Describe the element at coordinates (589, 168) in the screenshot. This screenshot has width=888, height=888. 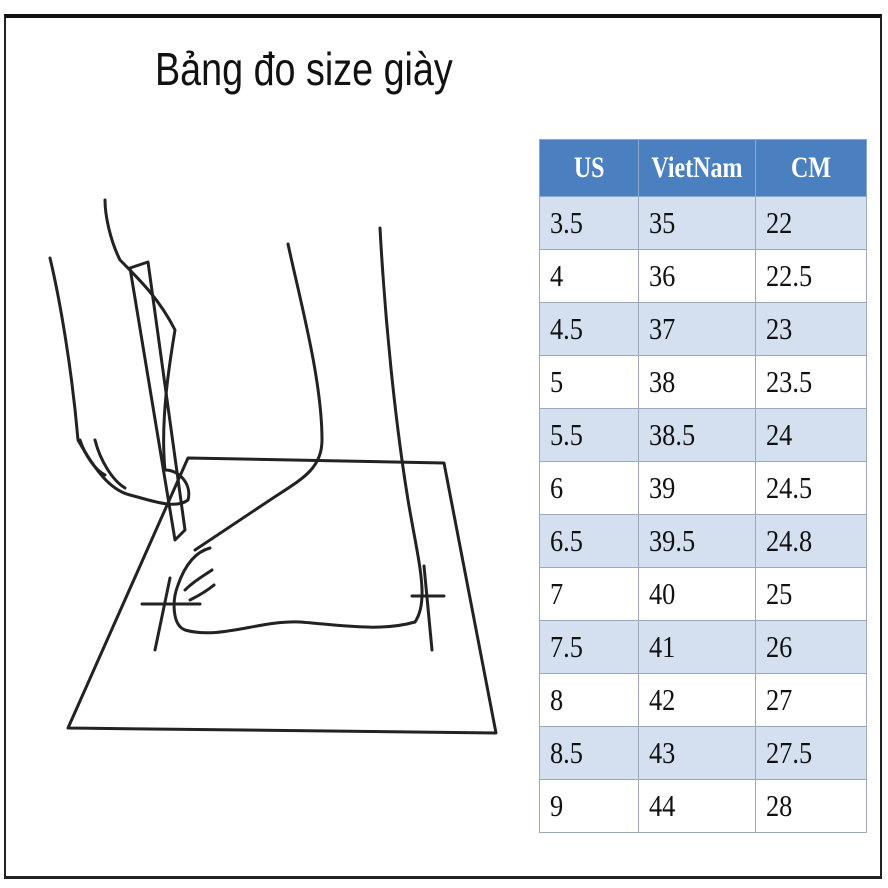
I see `column-header-us: US` at that location.